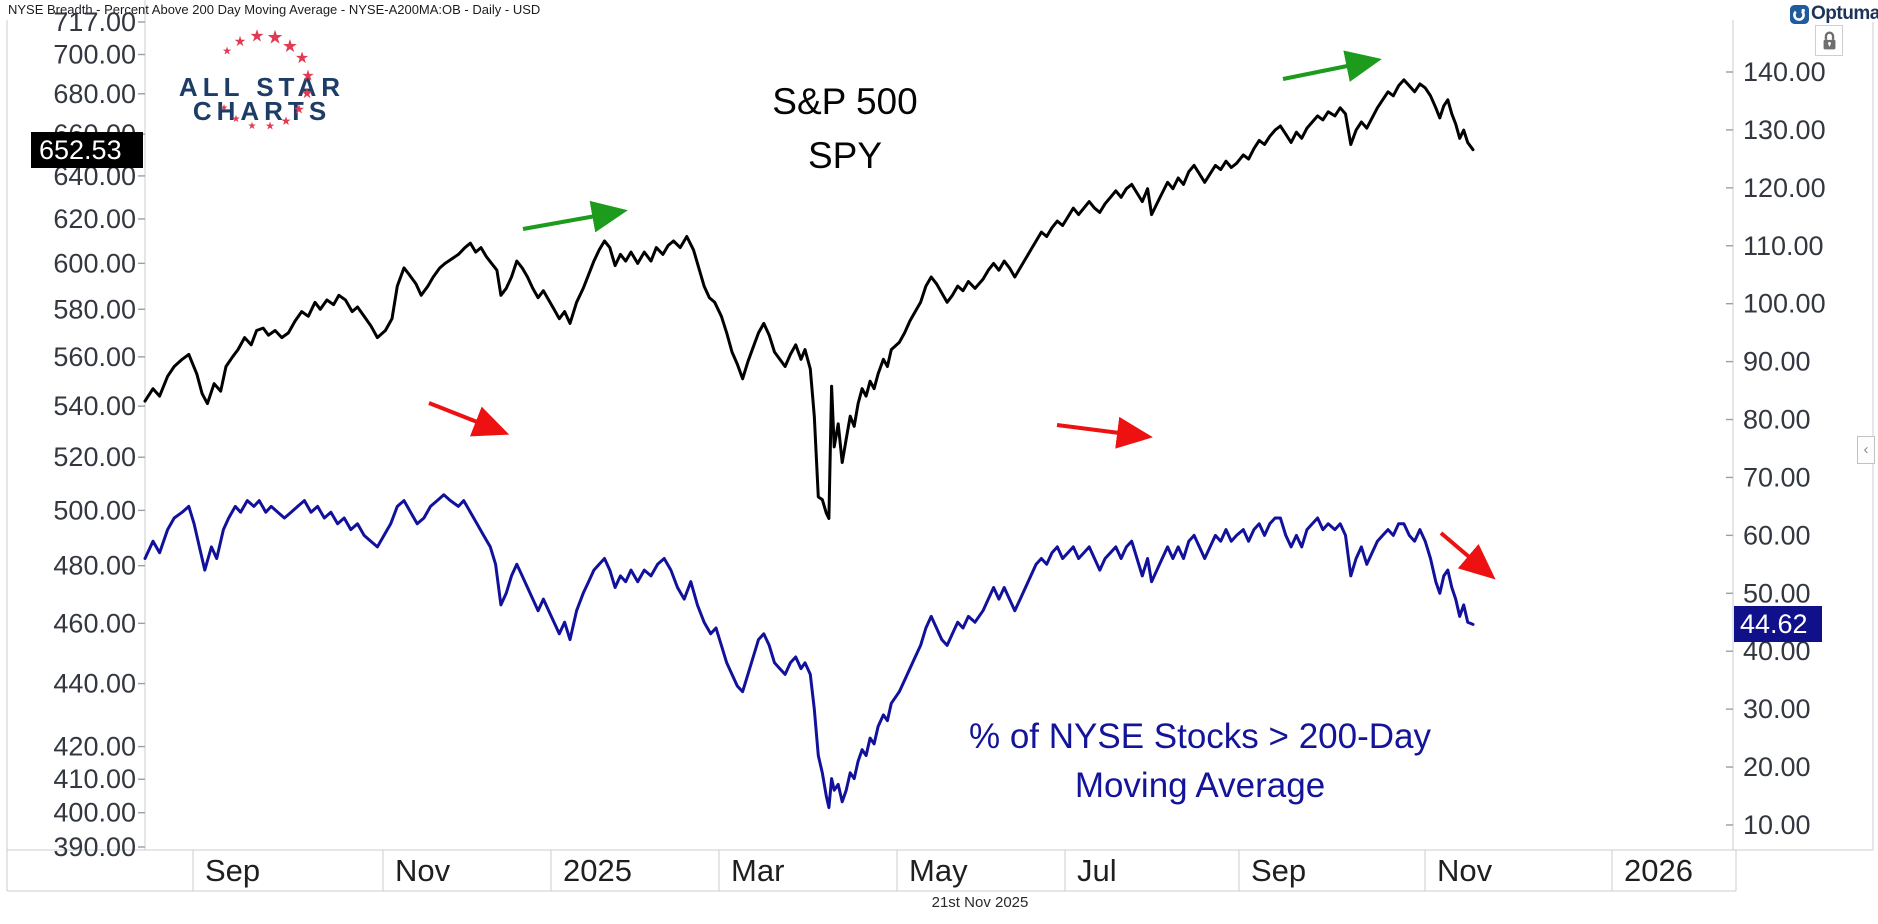  What do you see at coordinates (1784, 130) in the screenshot?
I see `right-axis-tick-label: 130.00` at bounding box center [1784, 130].